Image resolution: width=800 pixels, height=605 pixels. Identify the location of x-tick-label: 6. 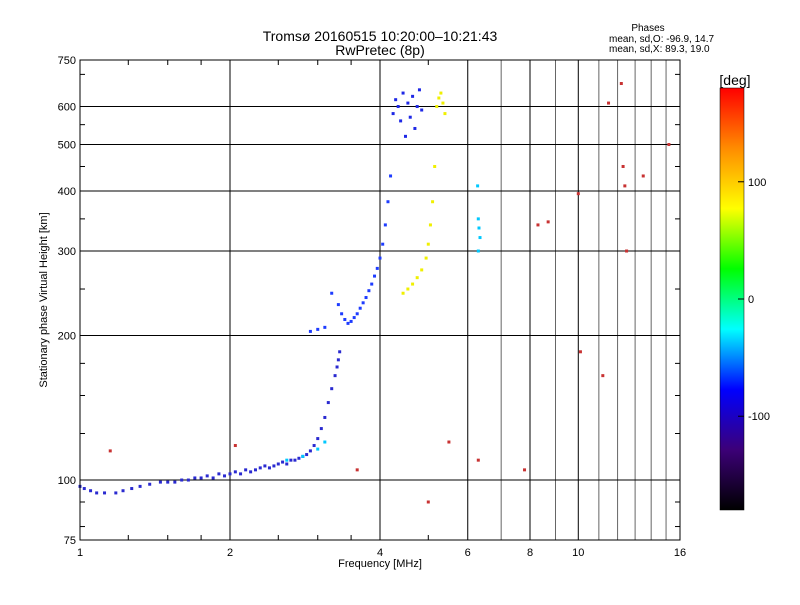
(468, 553).